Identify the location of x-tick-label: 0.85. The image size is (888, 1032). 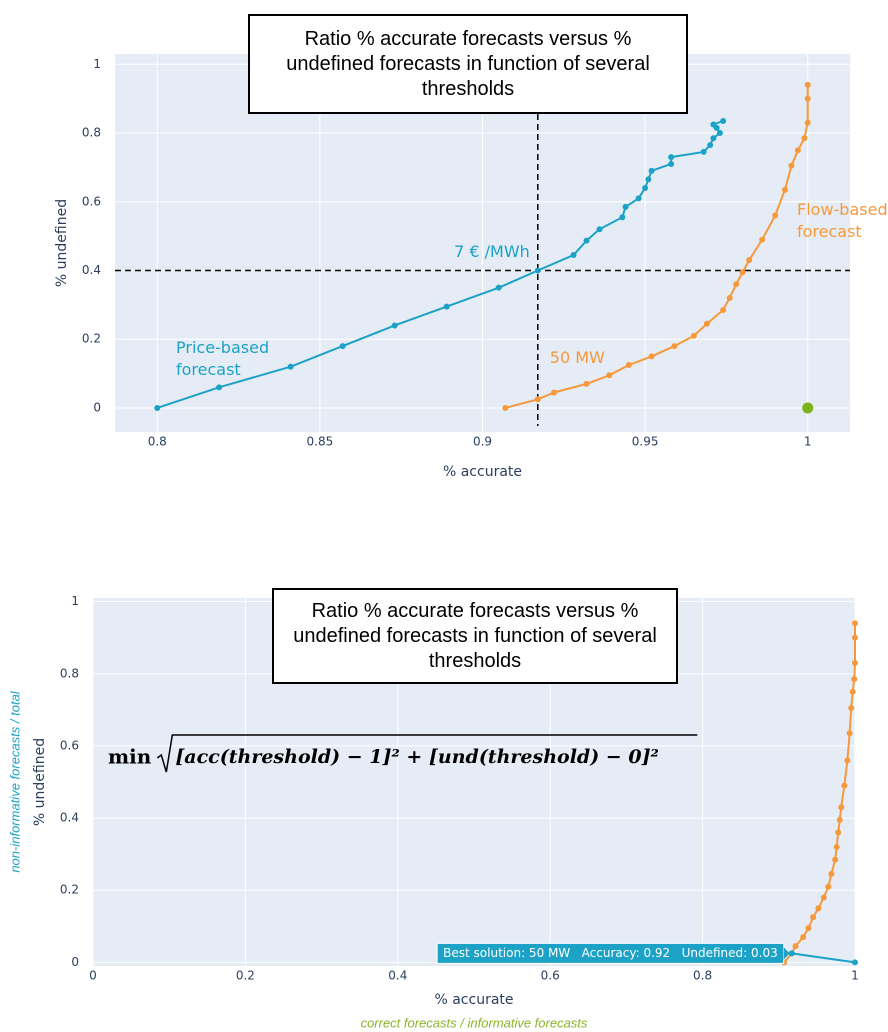
(320, 442).